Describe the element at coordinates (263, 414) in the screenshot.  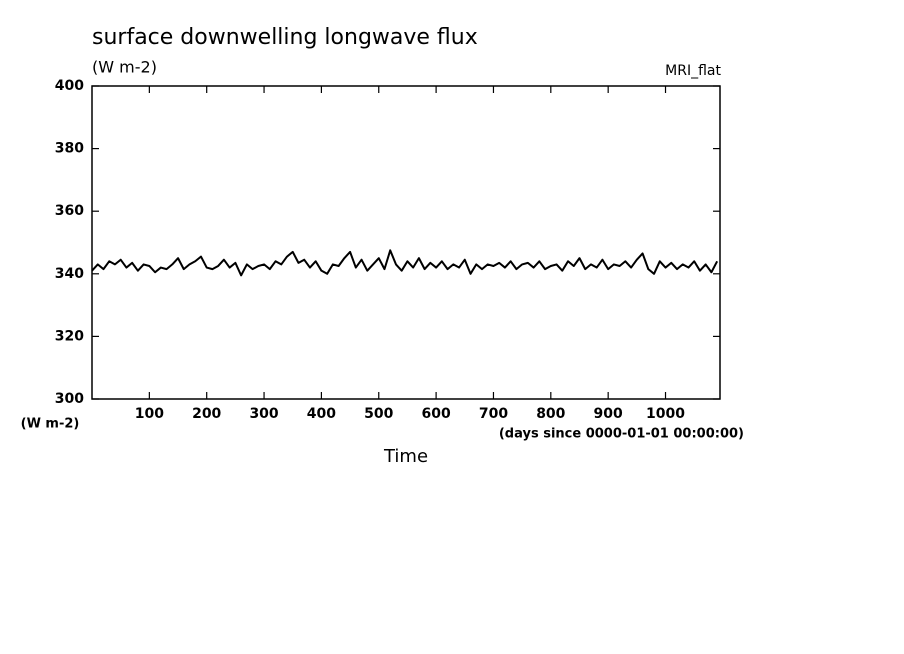
I see `x-tick-label: 300` at that location.